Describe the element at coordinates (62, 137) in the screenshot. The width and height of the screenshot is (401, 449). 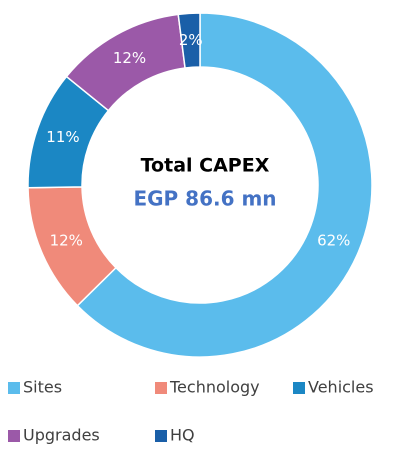
I see `data-label: 11%` at that location.